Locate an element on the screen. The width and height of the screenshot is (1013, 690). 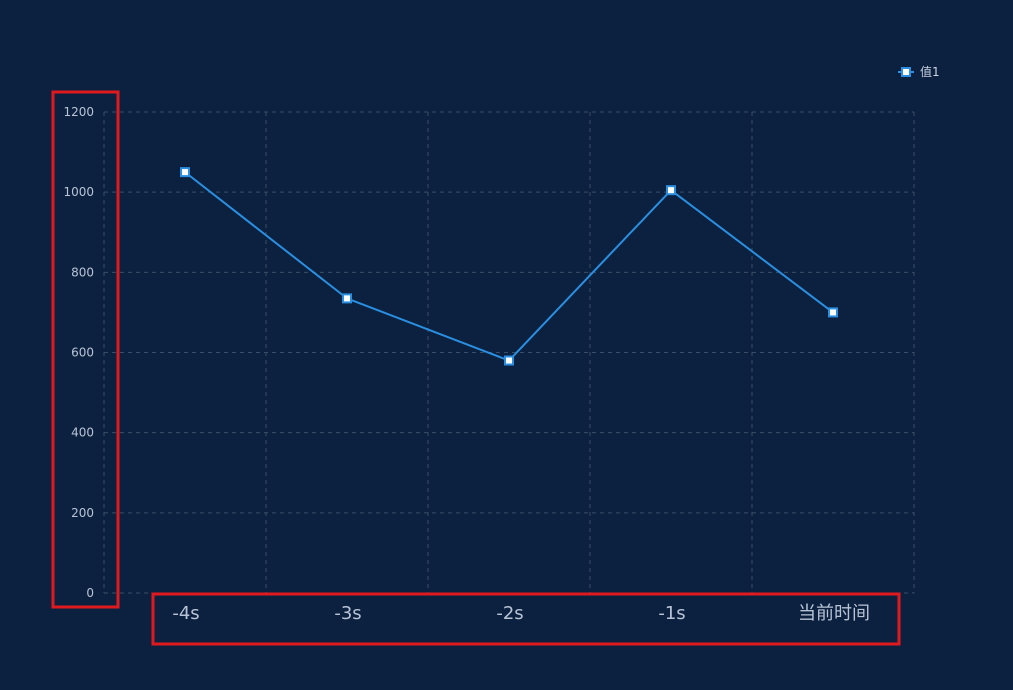
legend: 值1 is located at coordinates (919, 71).